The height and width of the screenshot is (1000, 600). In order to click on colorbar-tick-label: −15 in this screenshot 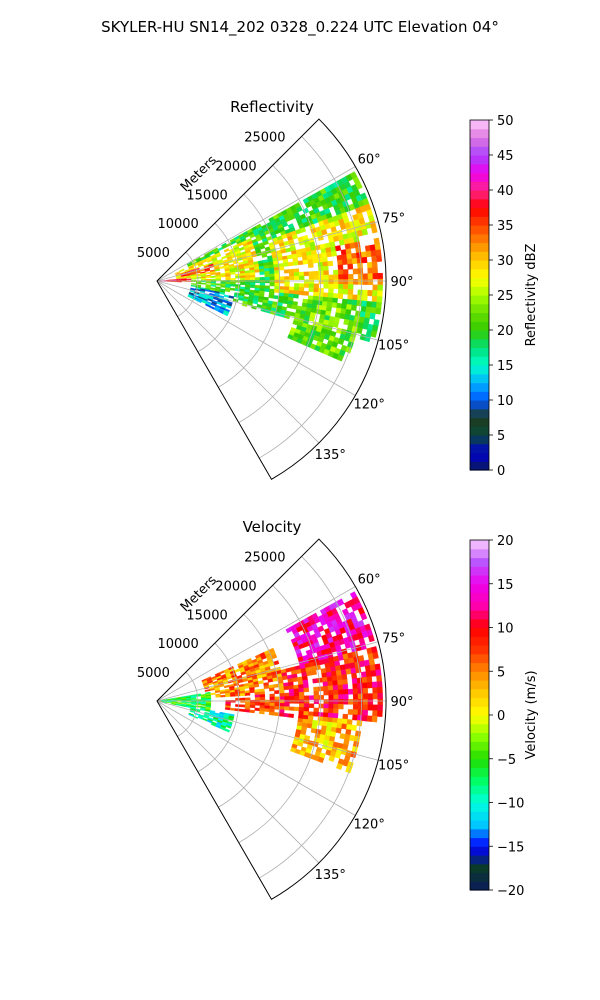, I will do `click(510, 847)`.